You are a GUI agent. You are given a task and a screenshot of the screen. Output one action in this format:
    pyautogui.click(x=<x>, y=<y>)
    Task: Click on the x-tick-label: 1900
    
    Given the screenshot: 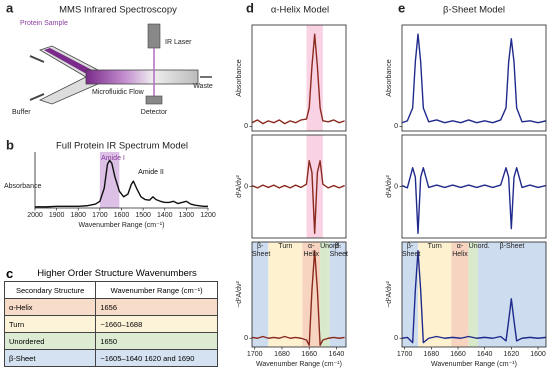 What is the action you would take?
    pyautogui.click(x=57, y=215)
    